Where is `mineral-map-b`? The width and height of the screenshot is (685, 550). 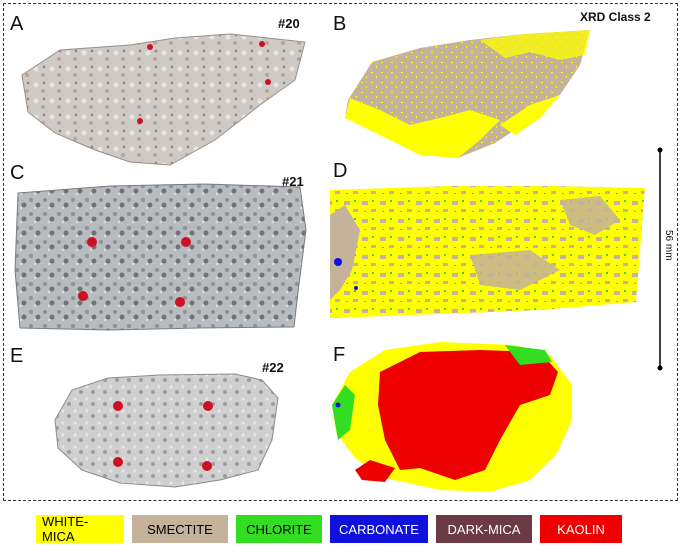
mineral-map-b is located at coordinates (467, 94).